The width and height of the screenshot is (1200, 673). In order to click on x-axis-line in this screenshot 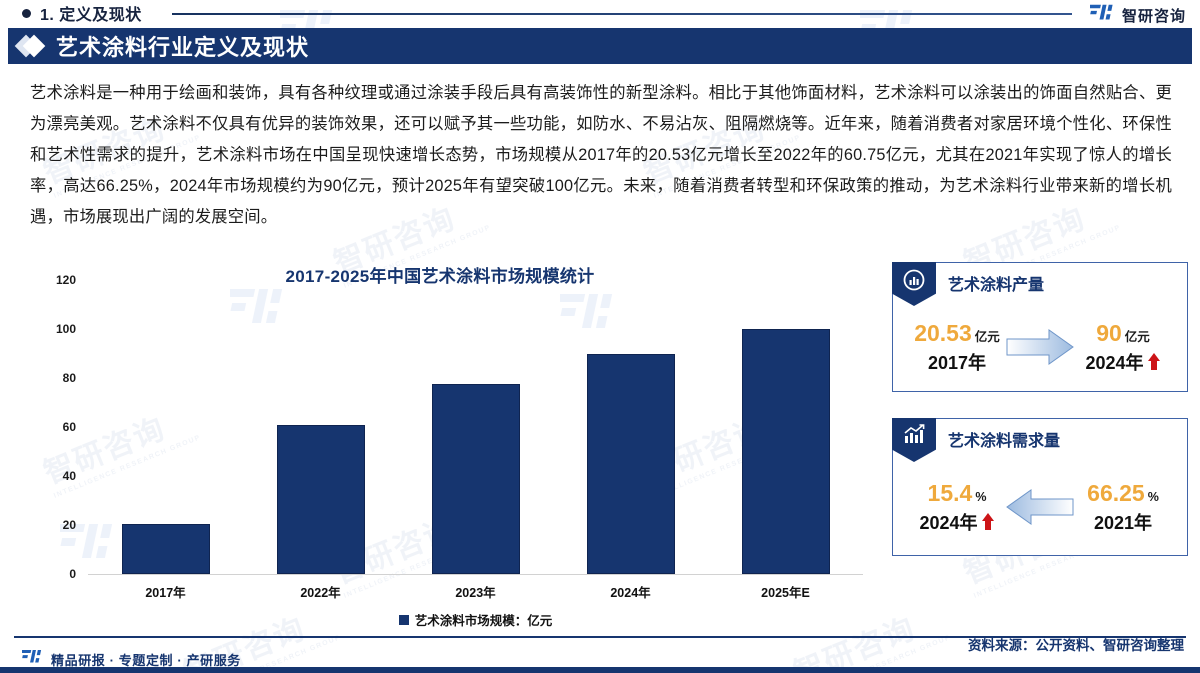, I will do `click(475, 574)`.